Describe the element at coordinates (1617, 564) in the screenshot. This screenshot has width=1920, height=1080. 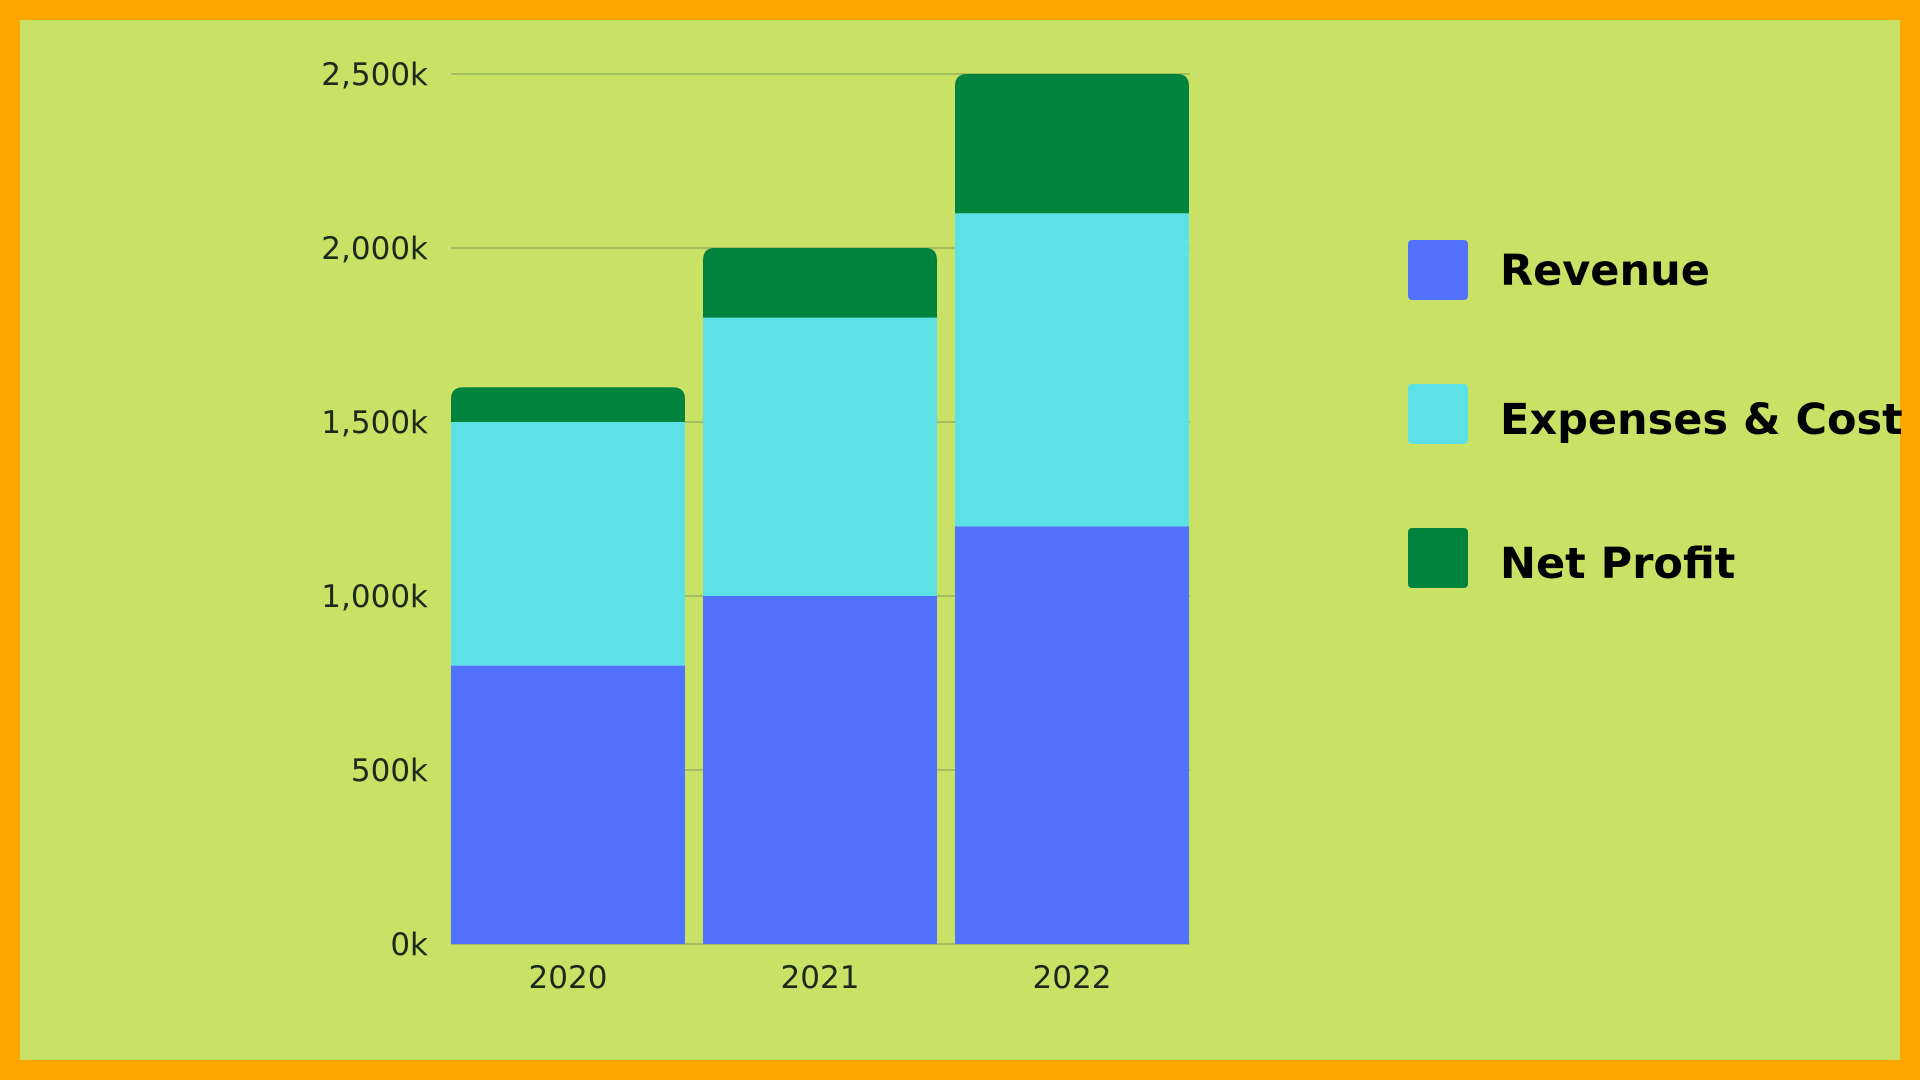
I see `legend-label-net-profit: Net Profit` at that location.